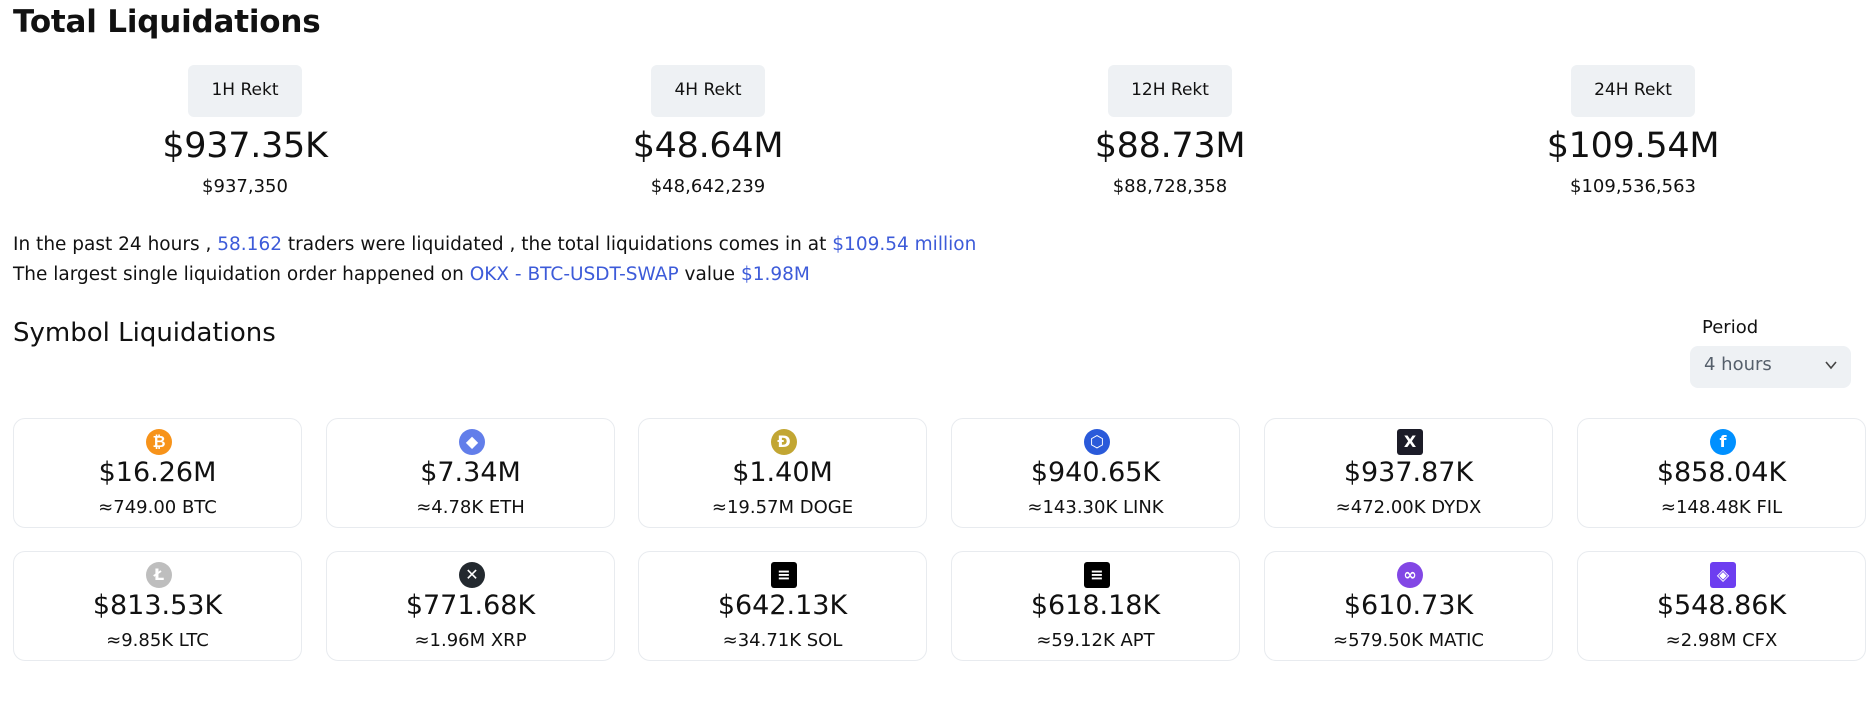 This screenshot has height=712, width=1876. I want to click on symbol-amount: ≈2.98M CFX, so click(1721, 640).